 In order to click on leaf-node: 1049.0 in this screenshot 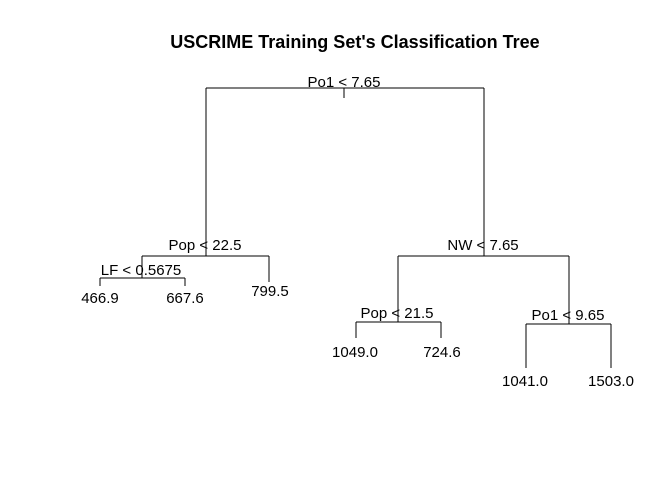, I will do `click(355, 352)`.